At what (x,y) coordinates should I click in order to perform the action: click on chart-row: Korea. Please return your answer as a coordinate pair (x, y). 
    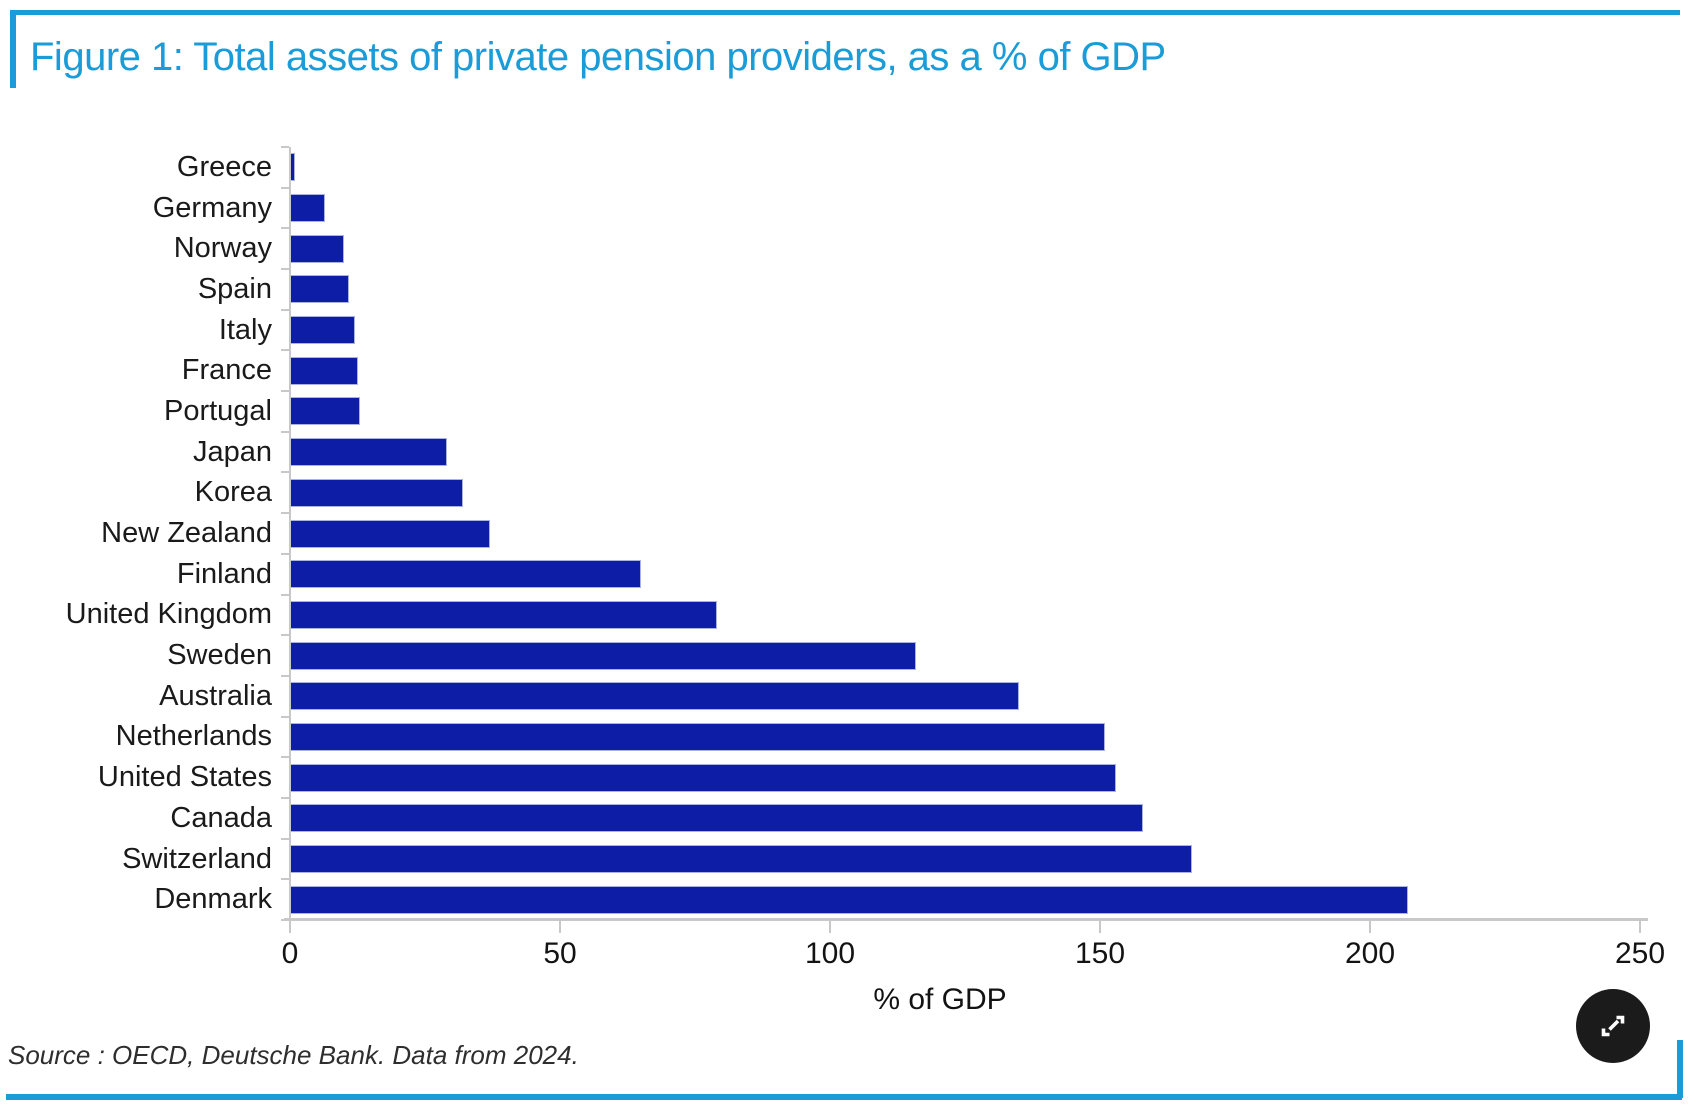
    Looking at the image, I should click on (844, 493).